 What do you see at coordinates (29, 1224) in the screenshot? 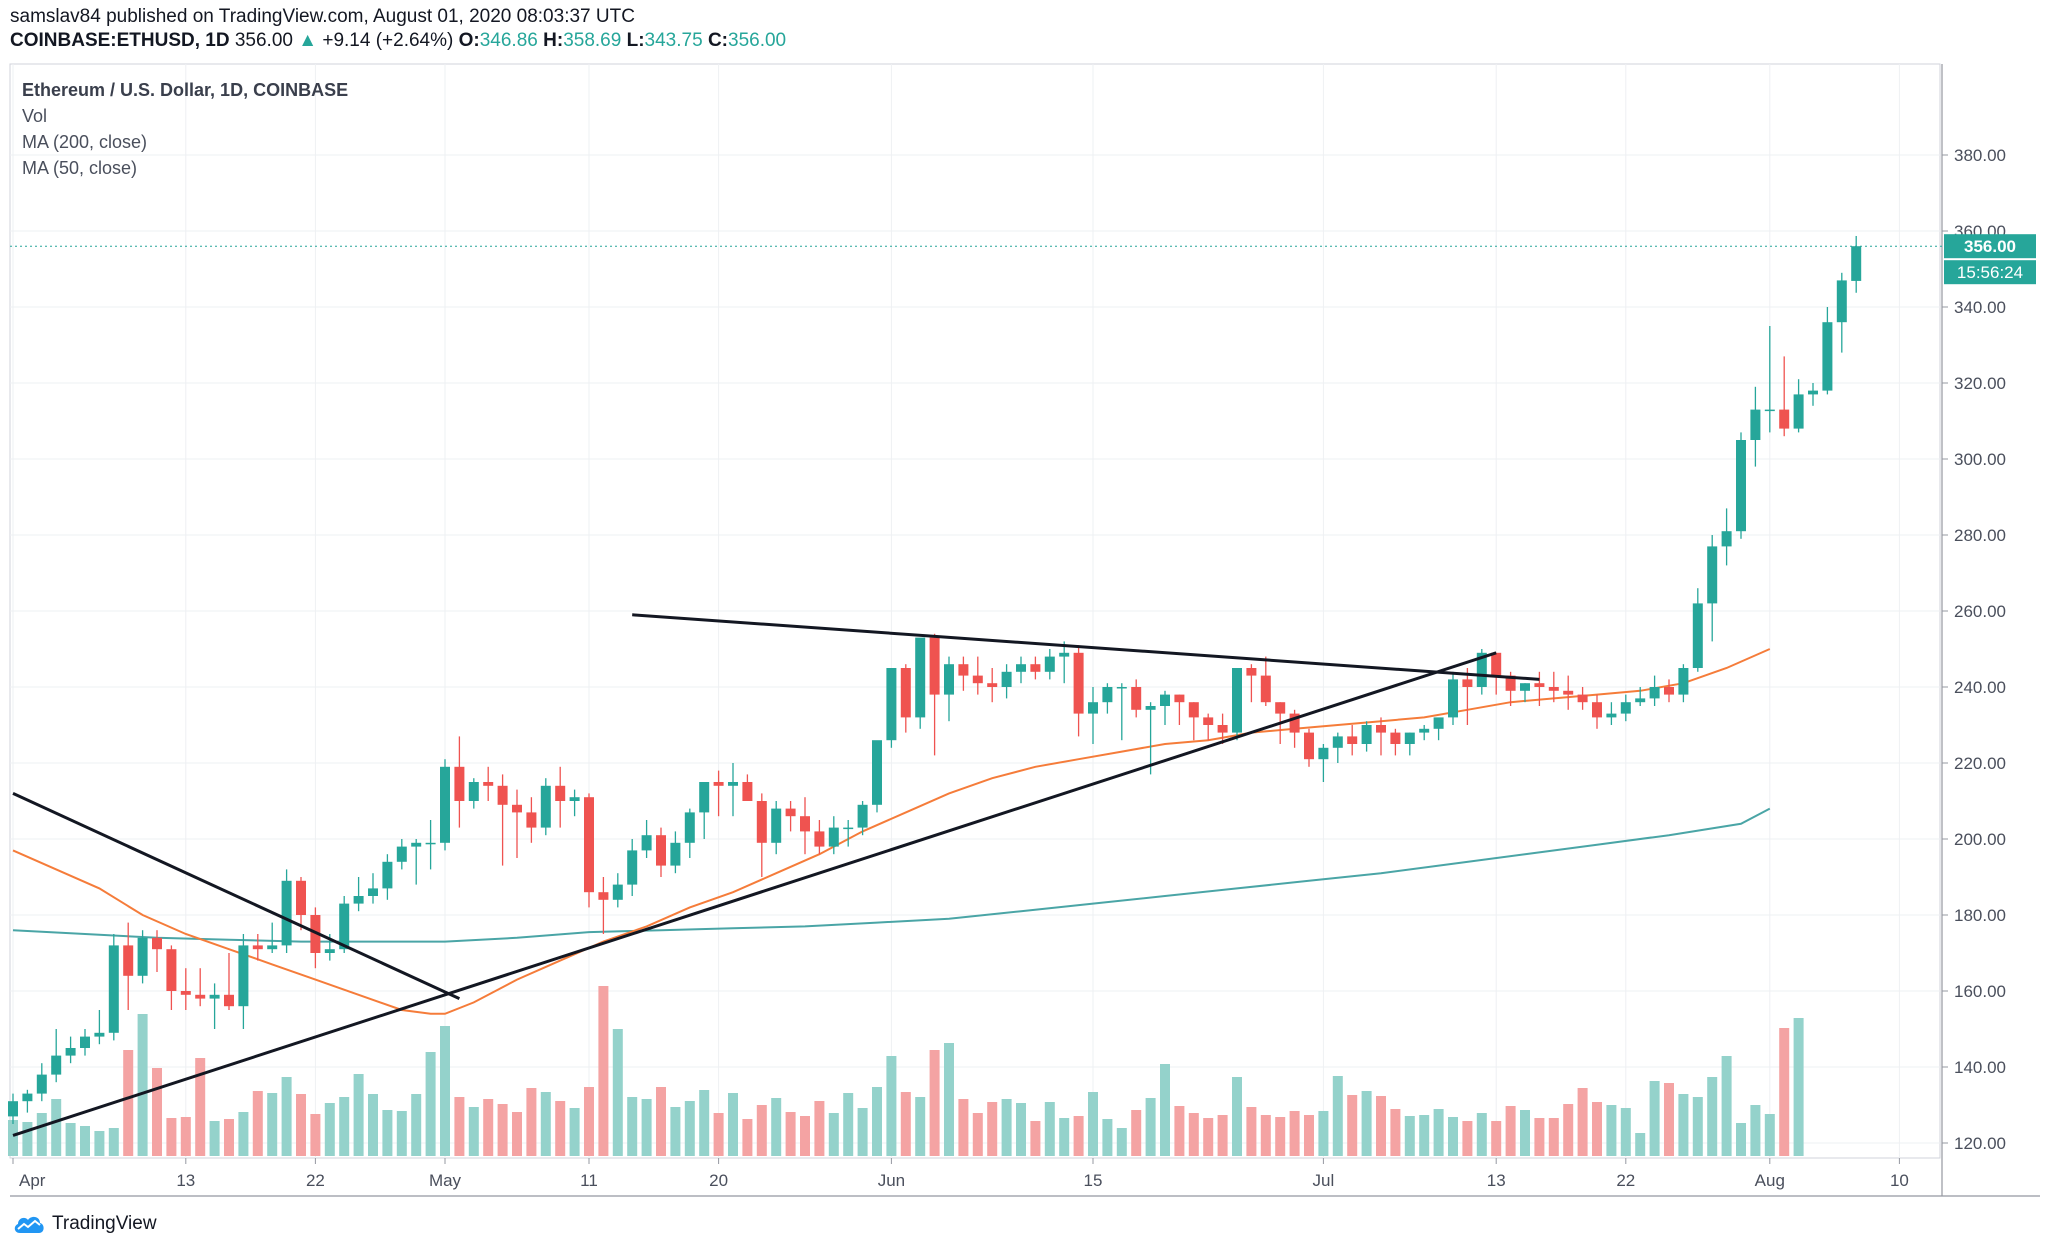
I see `tradingview-cloud-icon` at bounding box center [29, 1224].